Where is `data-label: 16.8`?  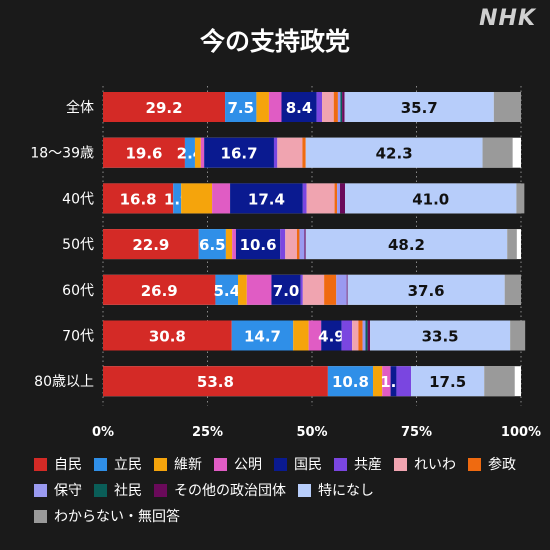
data-label: 16.8 is located at coordinates (138, 199).